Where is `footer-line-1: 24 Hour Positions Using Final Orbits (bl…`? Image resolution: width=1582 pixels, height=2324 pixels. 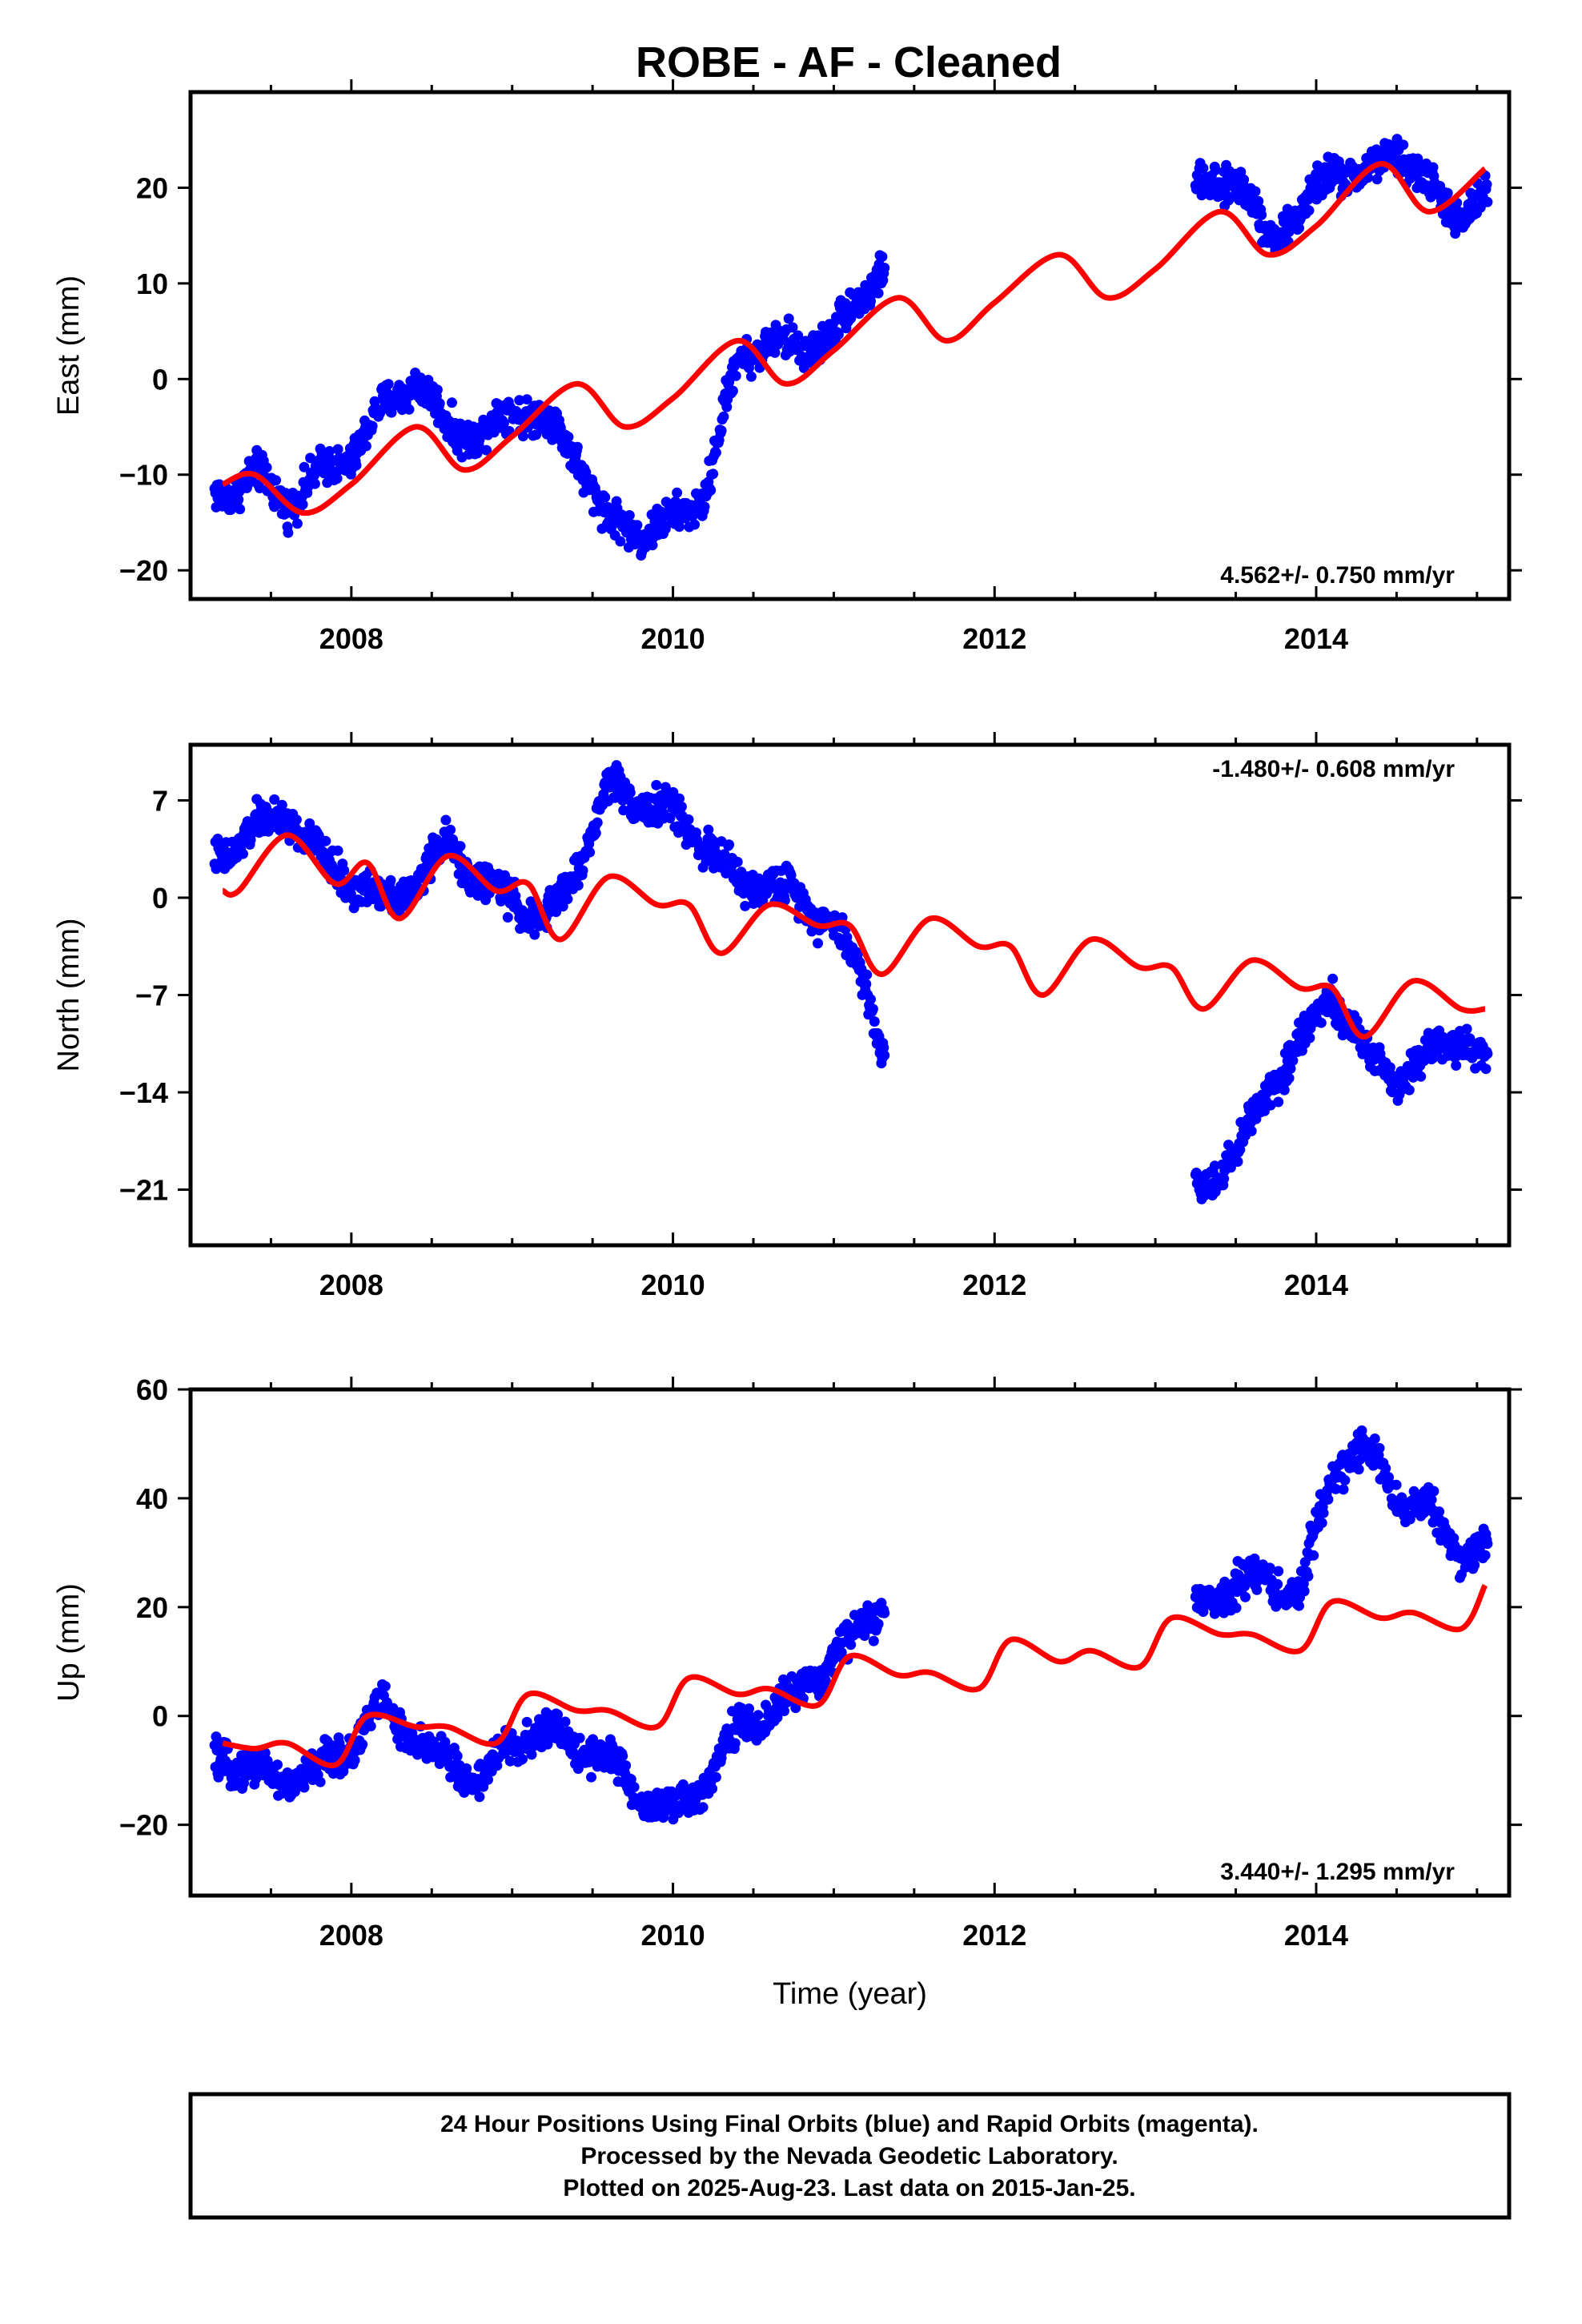
footer-line-1: 24 Hour Positions Using Final Orbits (bl… is located at coordinates (849, 2124).